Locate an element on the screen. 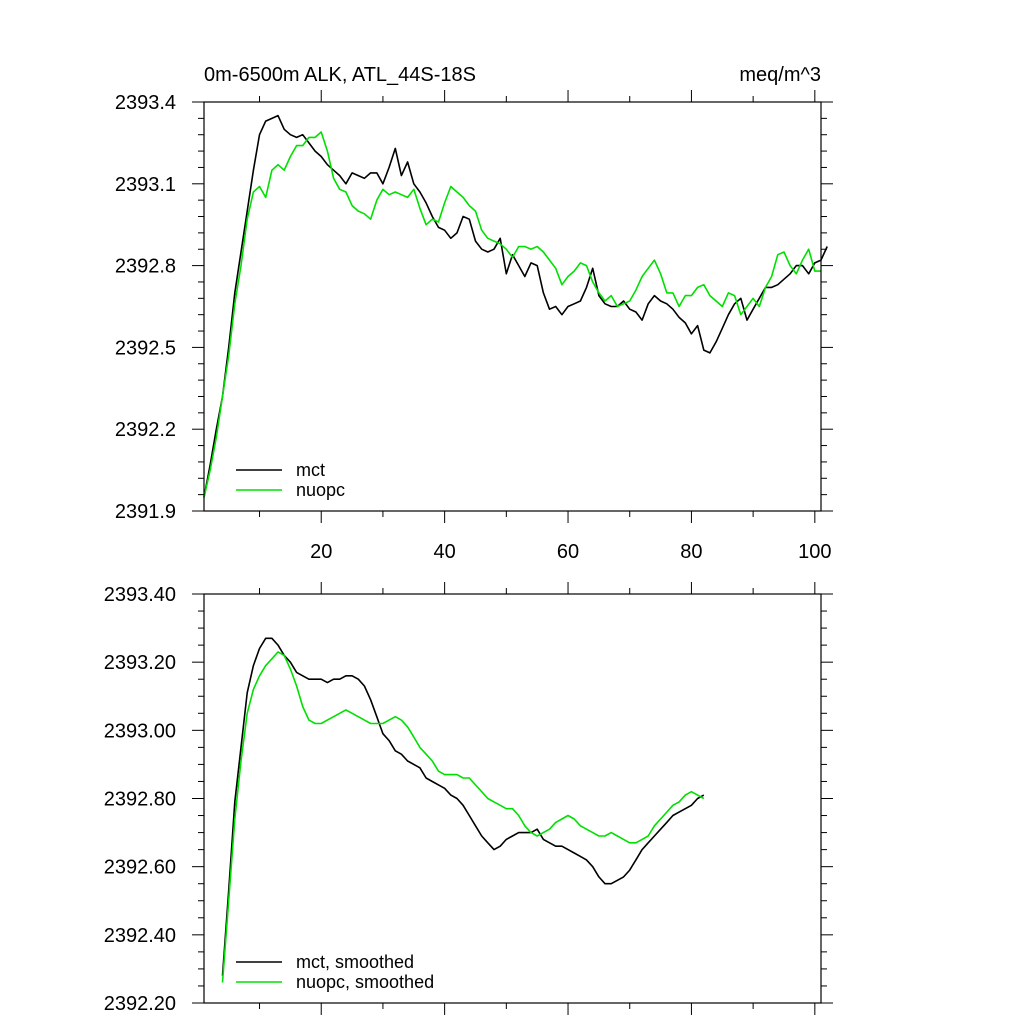 The image size is (1024, 1024). x-tick-label: 80 is located at coordinates (691, 552).